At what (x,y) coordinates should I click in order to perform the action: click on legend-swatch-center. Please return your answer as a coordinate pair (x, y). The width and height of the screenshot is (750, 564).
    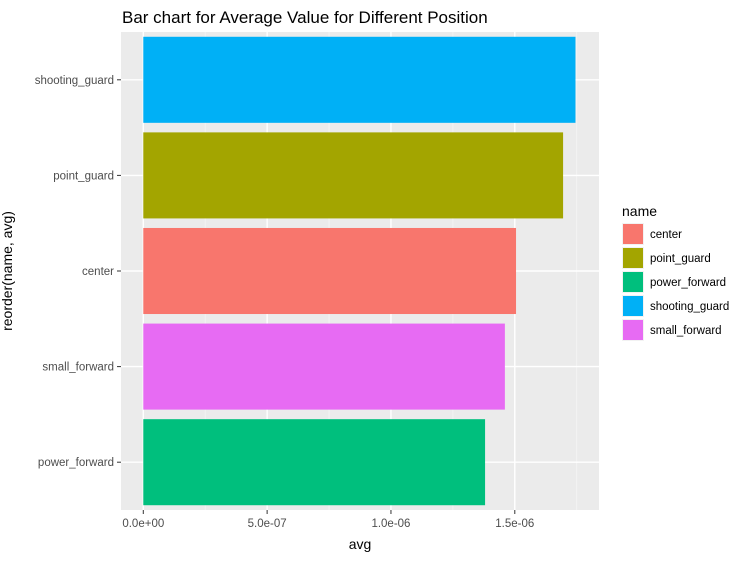
    Looking at the image, I should click on (633, 234).